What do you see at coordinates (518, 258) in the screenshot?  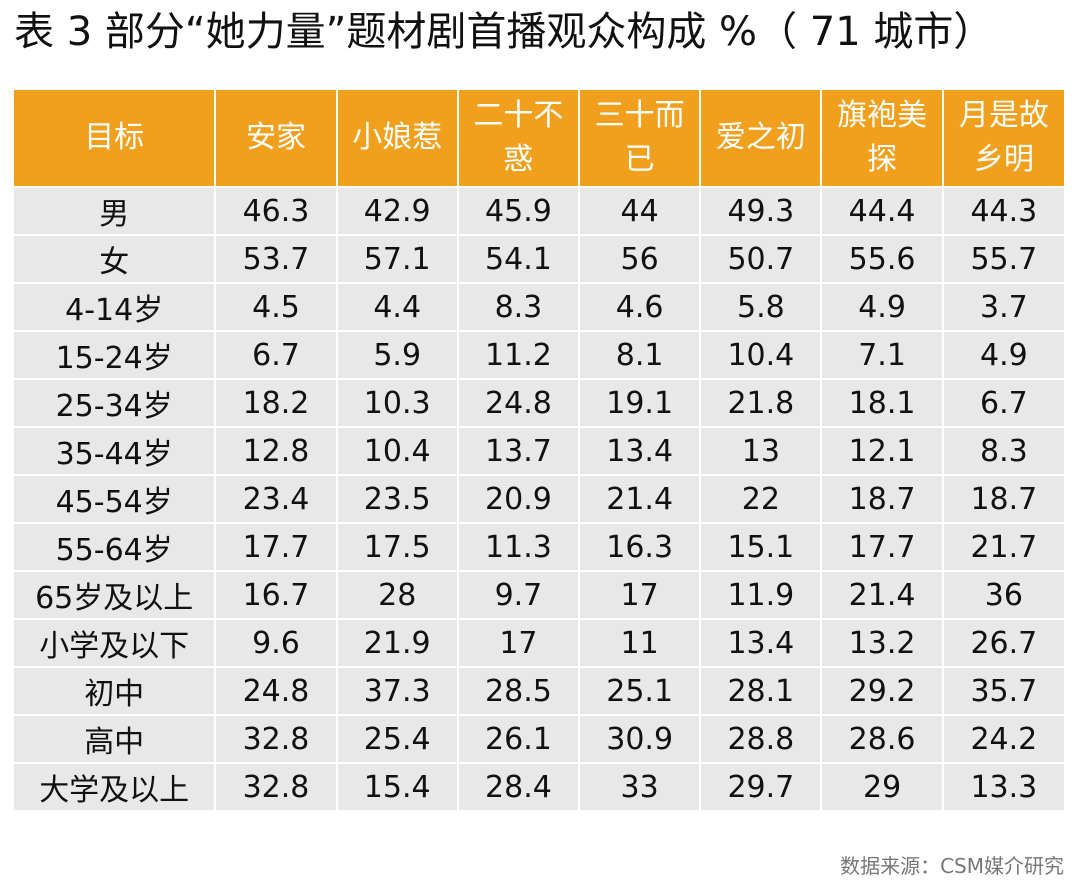 I see `value-cell: 54.1` at bounding box center [518, 258].